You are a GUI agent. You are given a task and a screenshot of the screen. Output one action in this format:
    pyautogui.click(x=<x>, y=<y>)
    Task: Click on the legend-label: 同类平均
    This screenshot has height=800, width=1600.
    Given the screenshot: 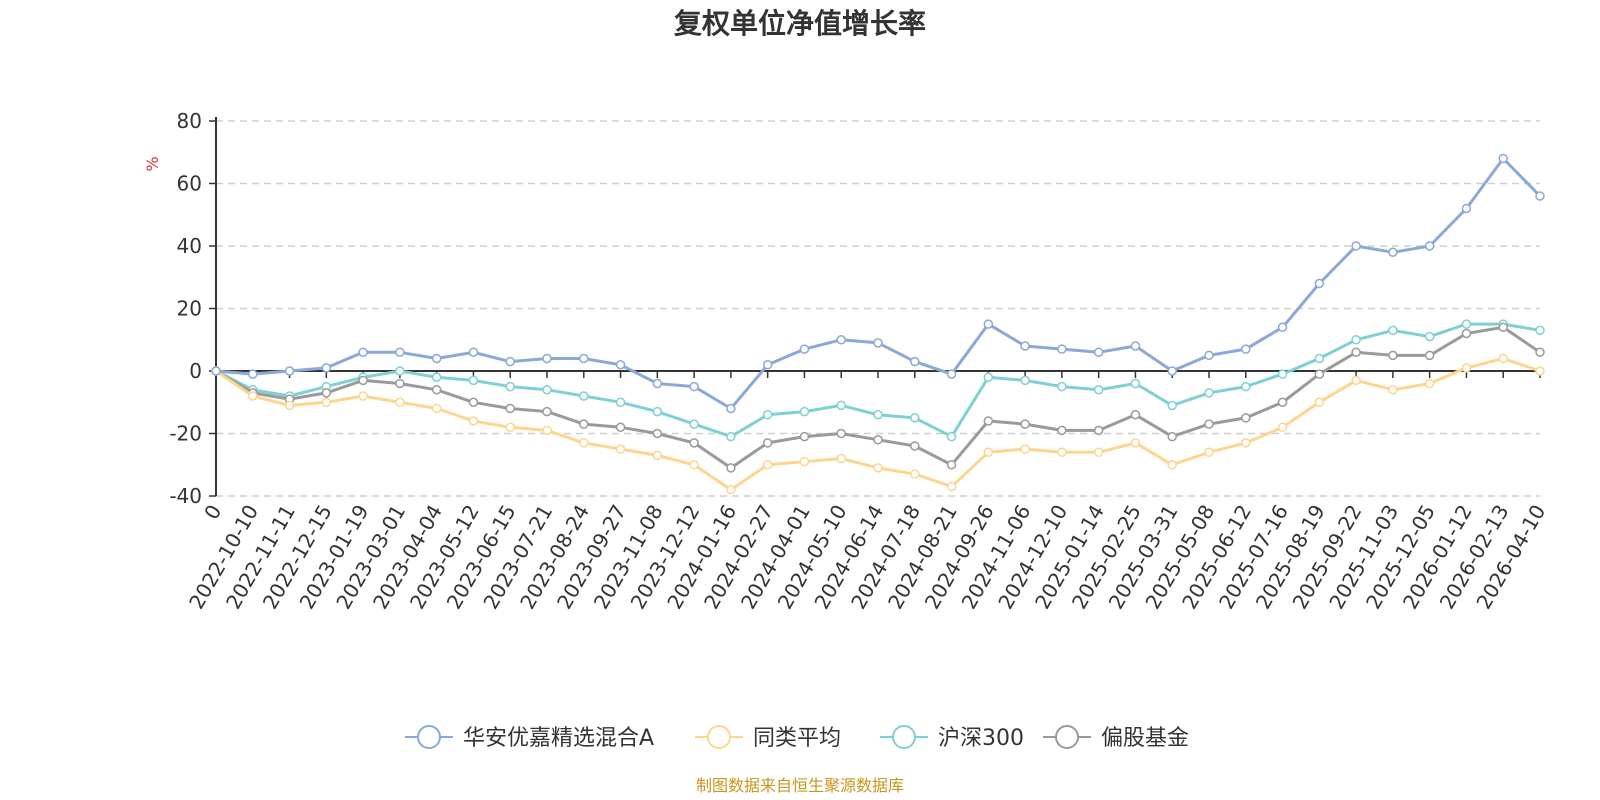 What is the action you would take?
    pyautogui.click(x=797, y=738)
    